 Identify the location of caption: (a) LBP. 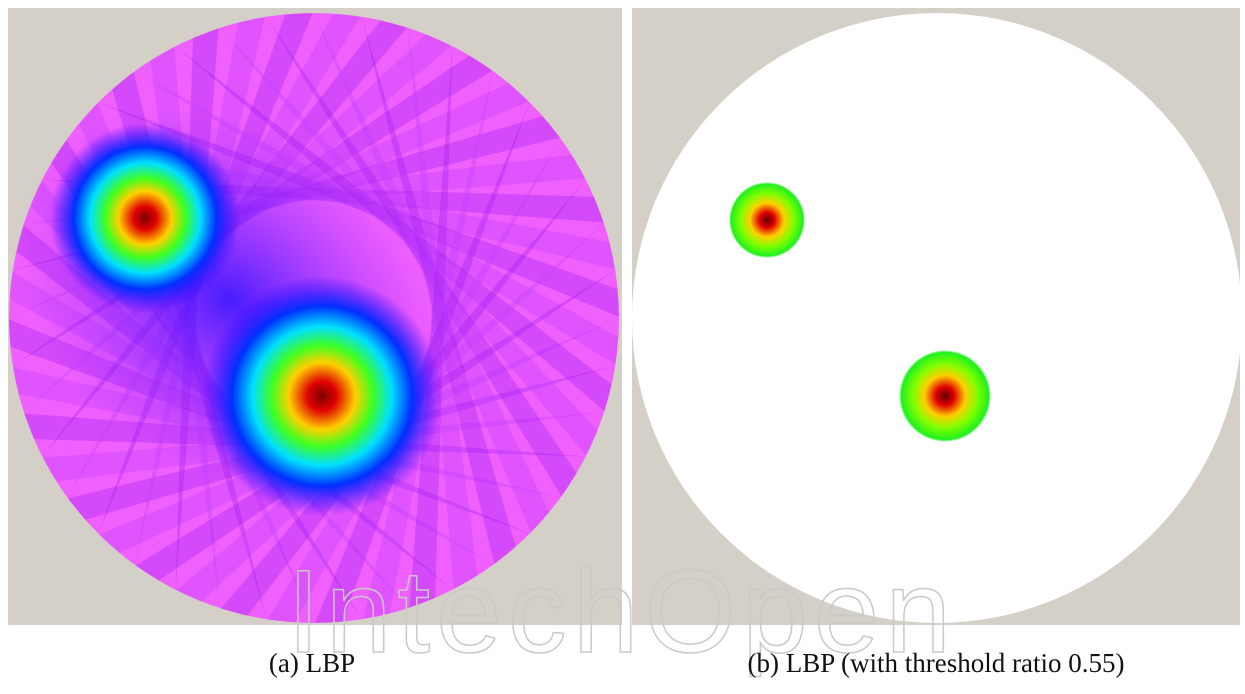
(312, 663).